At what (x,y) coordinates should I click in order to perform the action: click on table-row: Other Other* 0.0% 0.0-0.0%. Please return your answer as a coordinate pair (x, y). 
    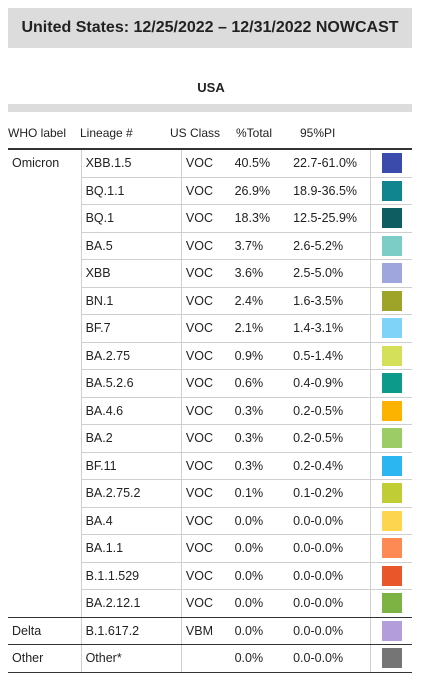
    Looking at the image, I should click on (210, 658).